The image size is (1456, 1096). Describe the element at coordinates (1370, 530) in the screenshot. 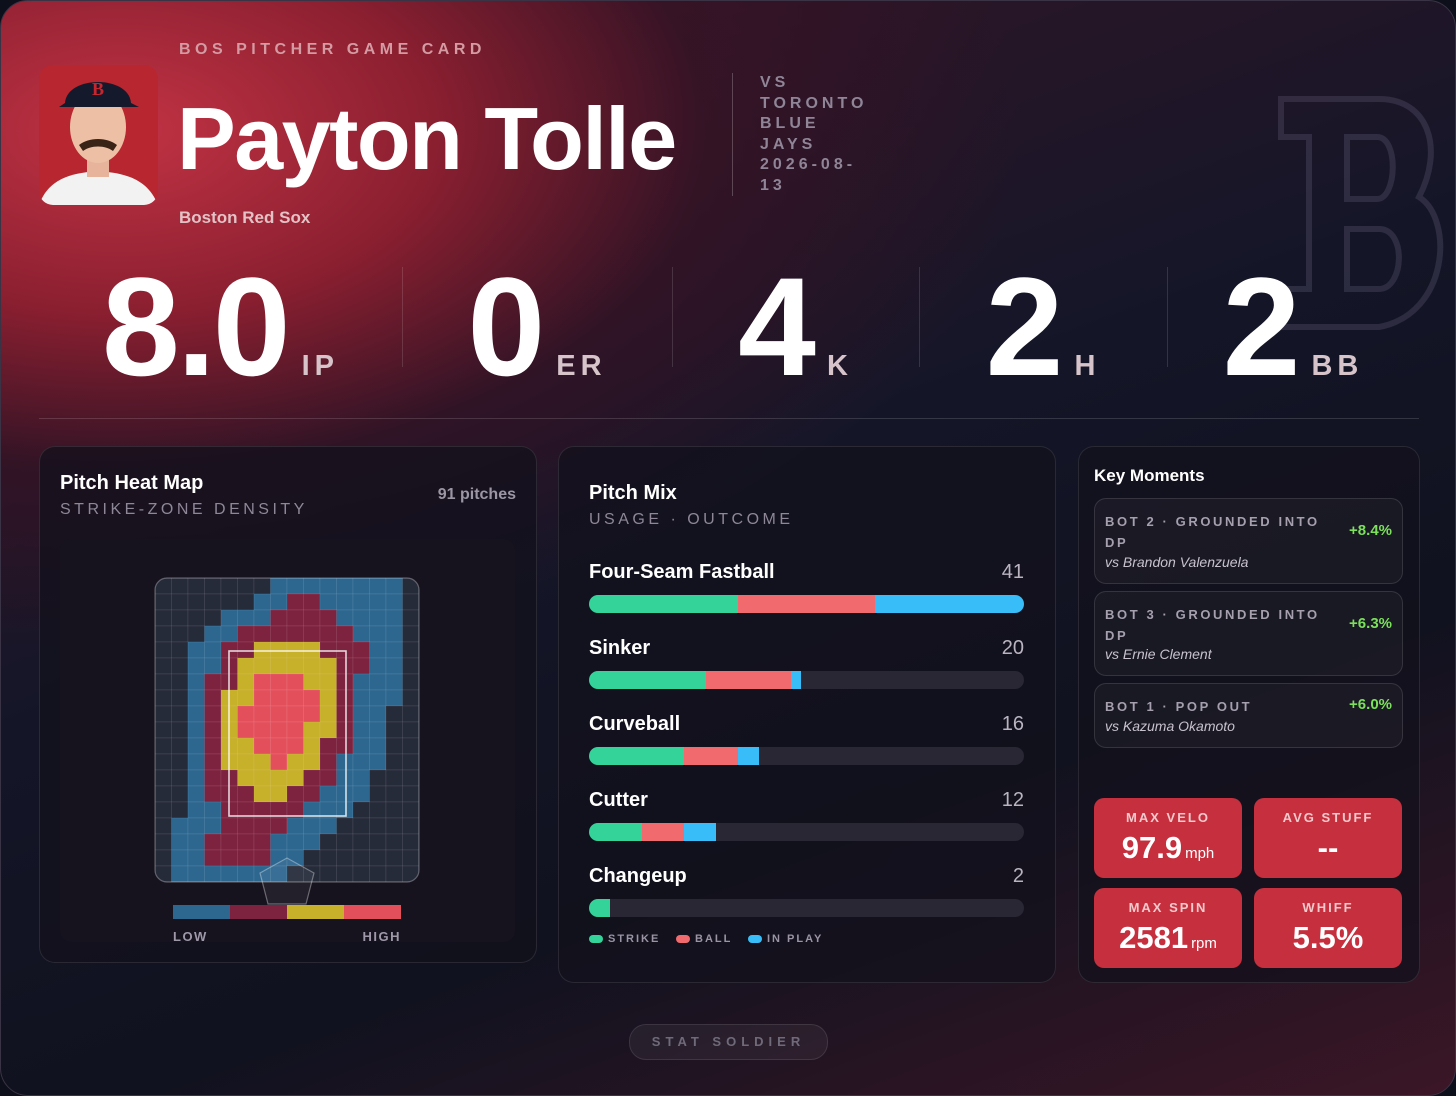

I see `moment-delta: +8.4%` at that location.